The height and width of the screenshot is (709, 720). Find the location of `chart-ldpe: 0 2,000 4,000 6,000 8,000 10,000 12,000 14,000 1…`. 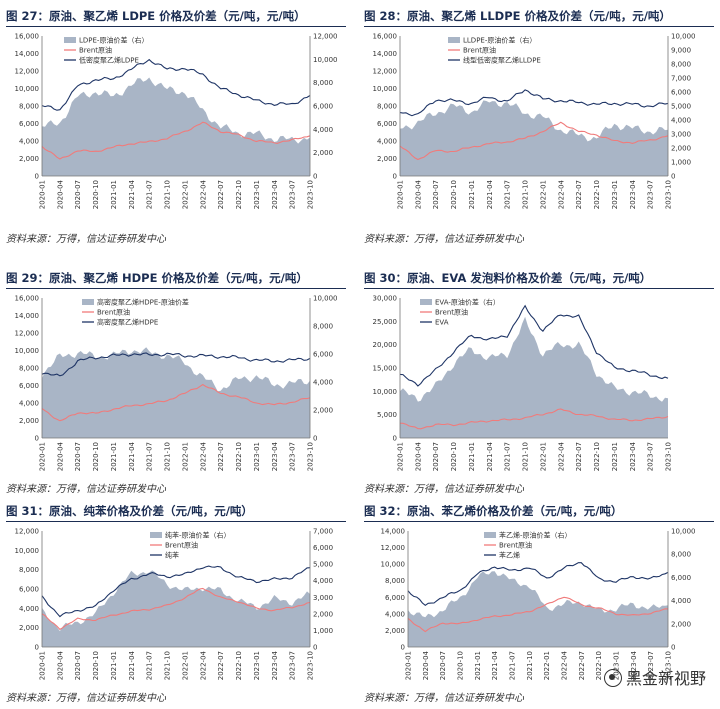

chart-ldpe: 0 2,000 4,000 6,000 8,000 10,000 12,000 14,000 1… is located at coordinates (176, 121).